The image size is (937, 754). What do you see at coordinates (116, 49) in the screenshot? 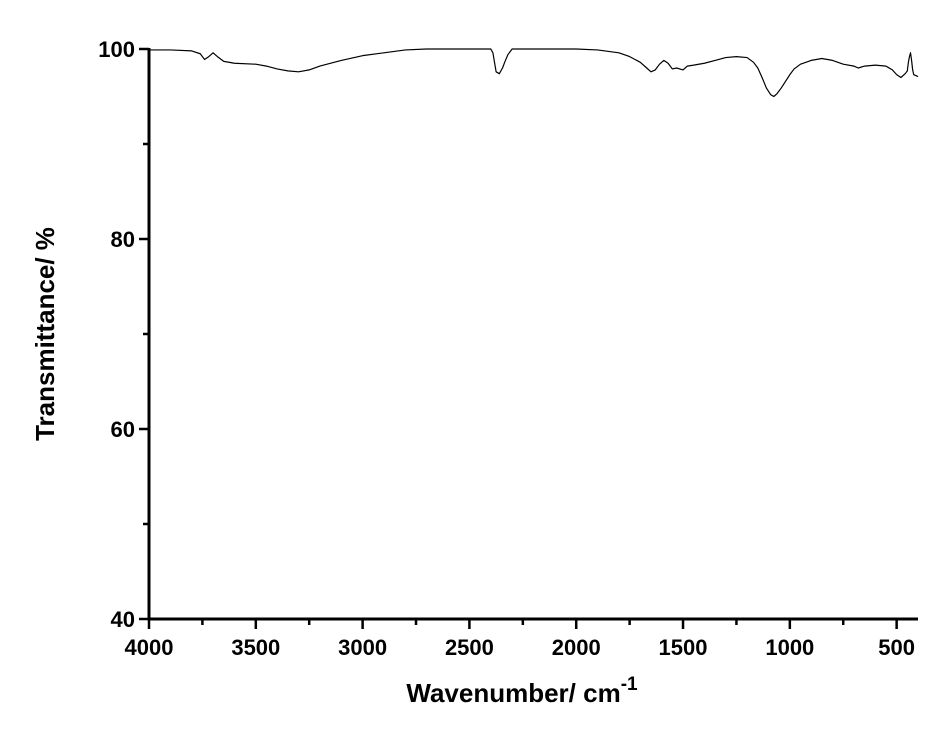
I see `y-tick-label: 100` at bounding box center [116, 49].